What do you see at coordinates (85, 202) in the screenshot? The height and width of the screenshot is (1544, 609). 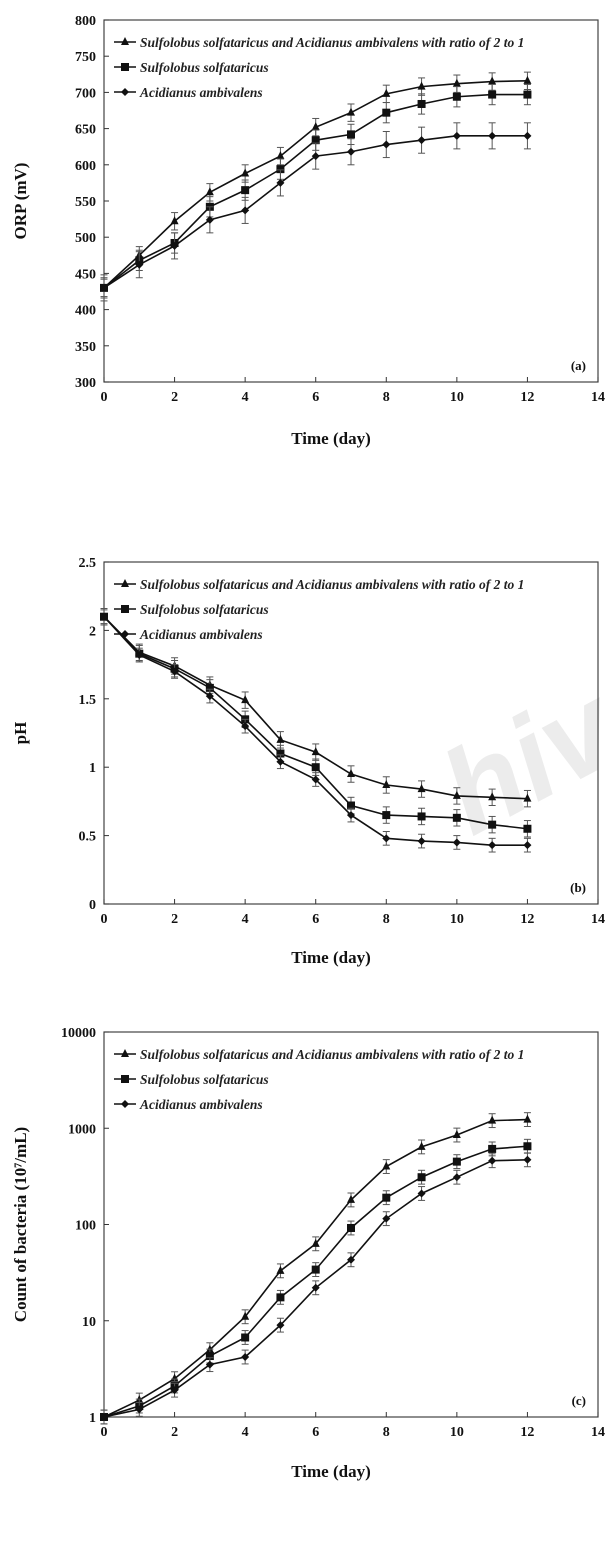 I see `y-tick-label: 550` at bounding box center [85, 202].